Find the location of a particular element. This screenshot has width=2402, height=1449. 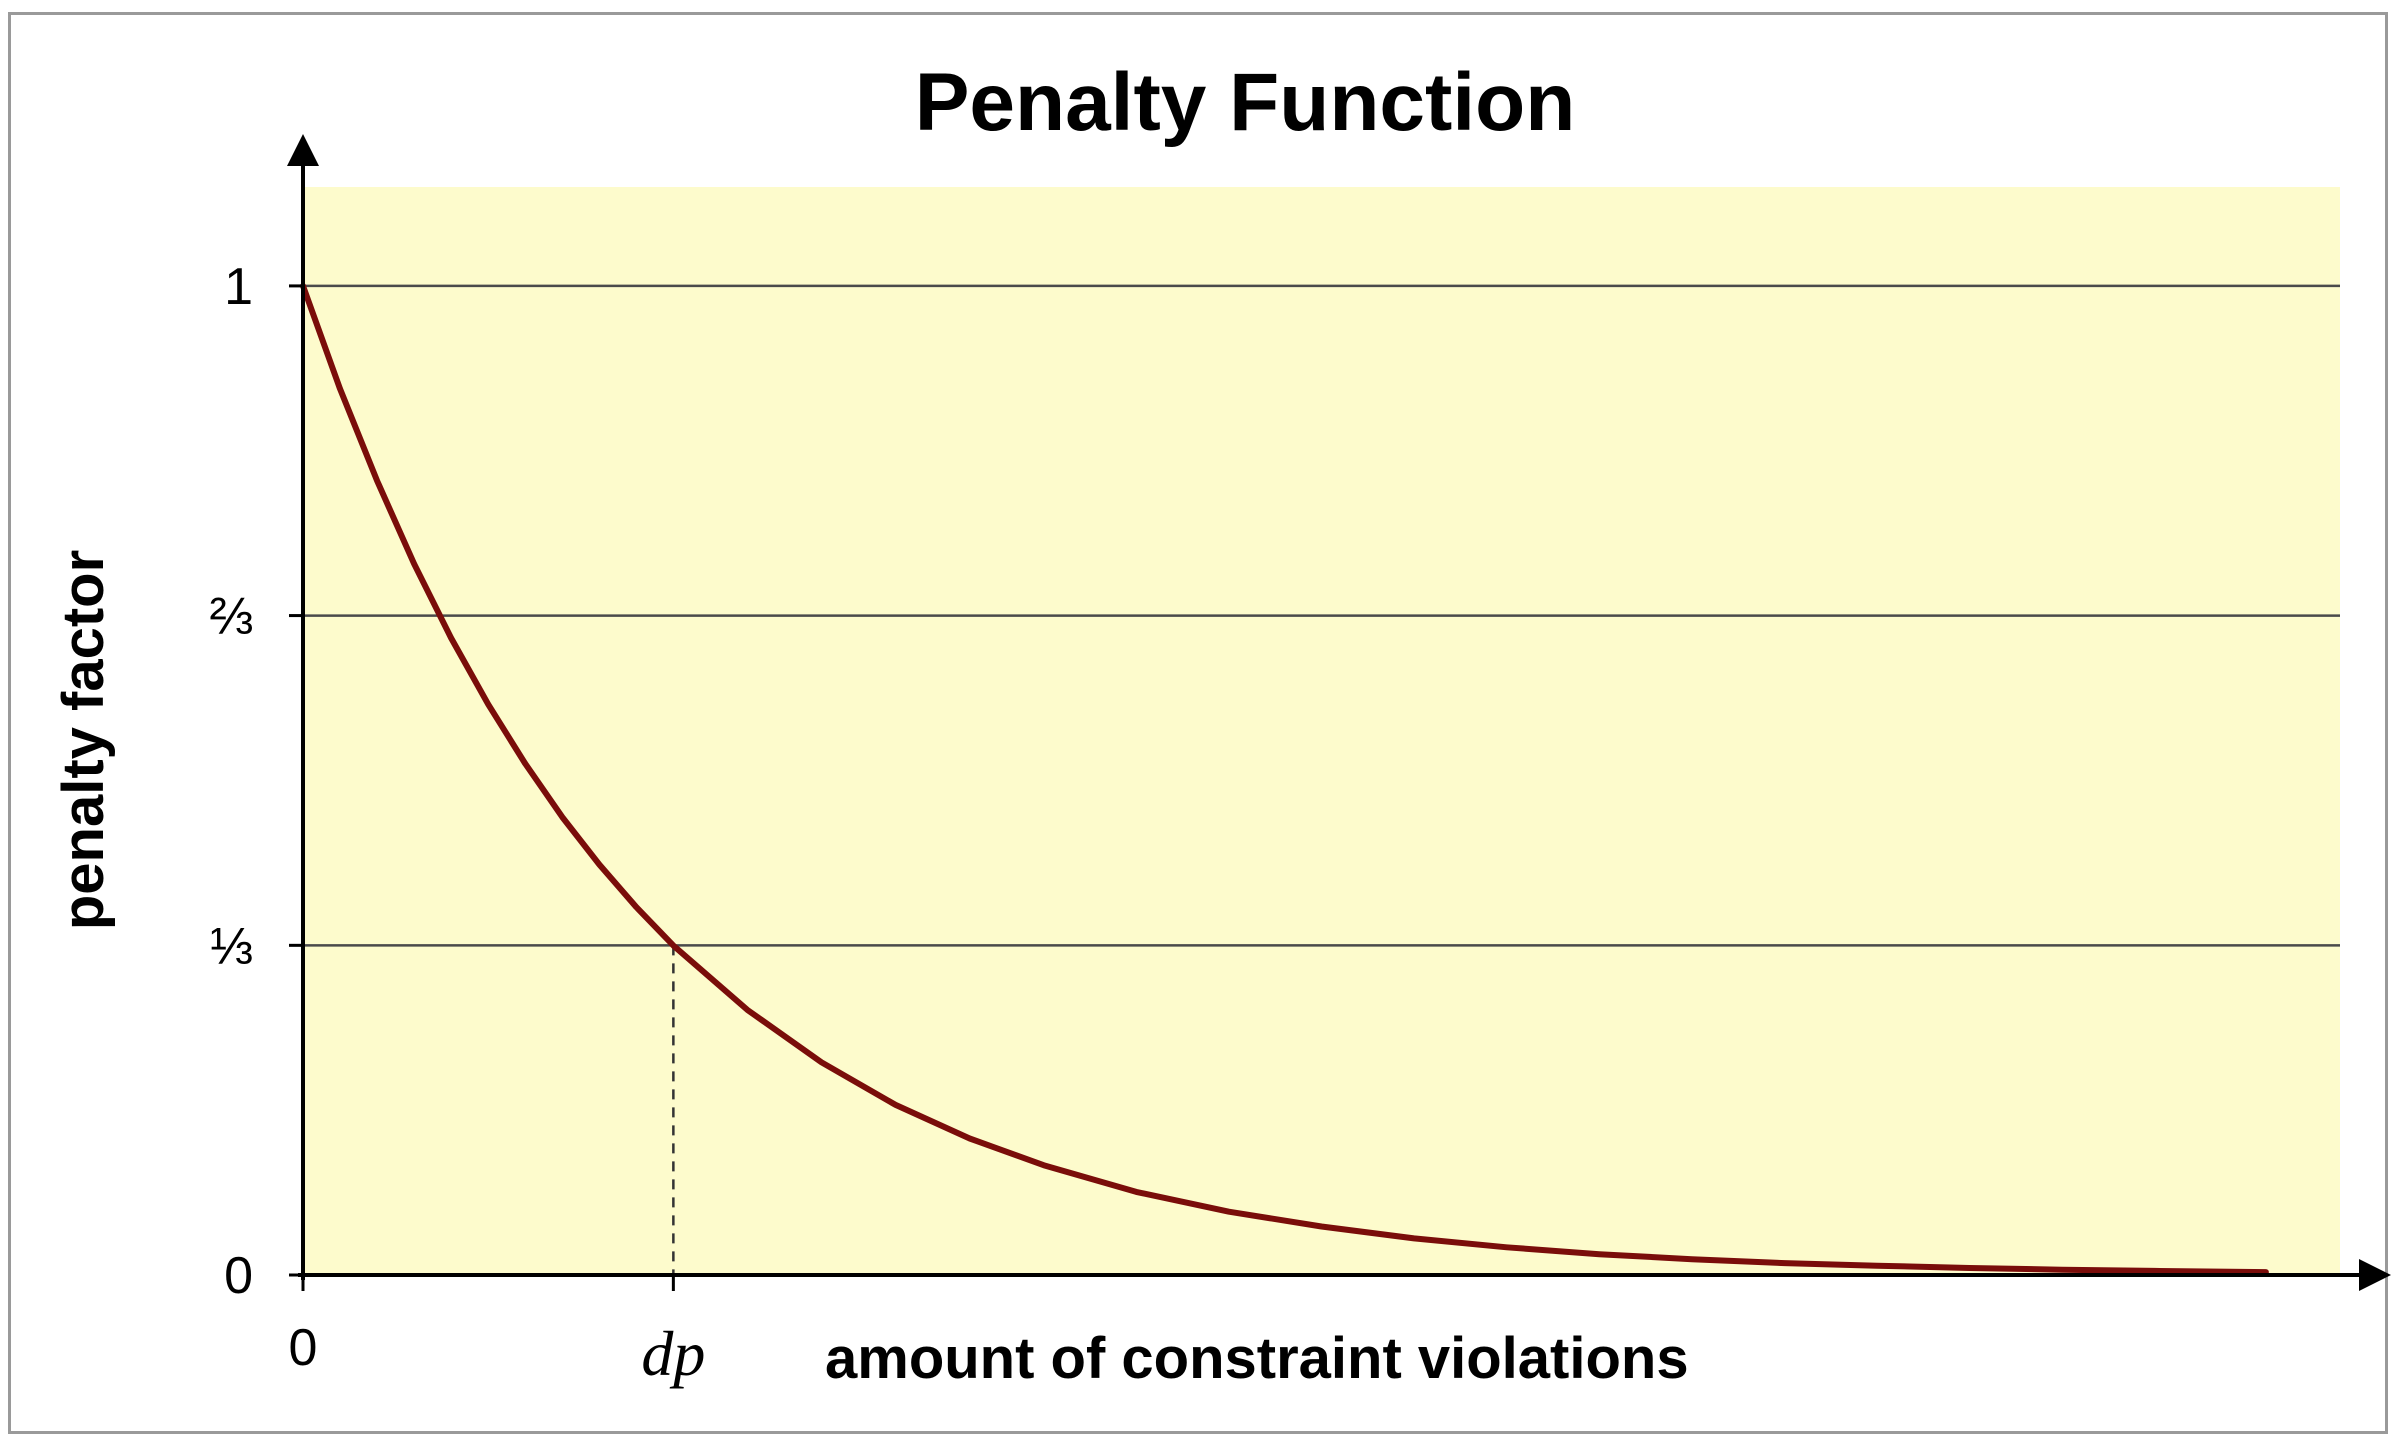

y-tick-label-3: 1 is located at coordinates (238, 287).